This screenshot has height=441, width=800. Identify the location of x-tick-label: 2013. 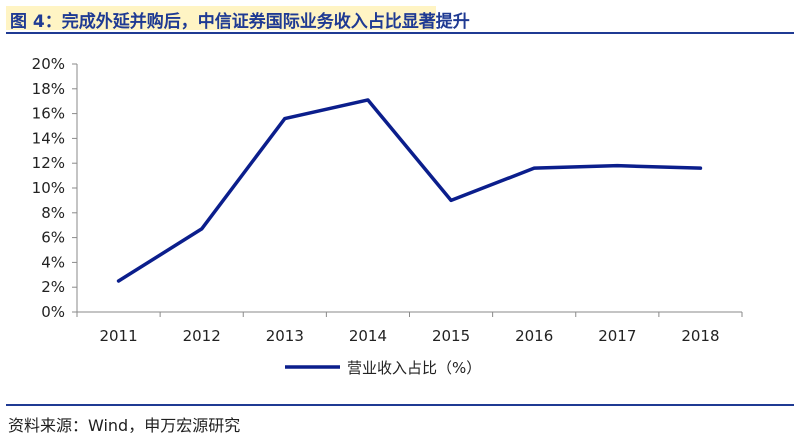
(285, 336).